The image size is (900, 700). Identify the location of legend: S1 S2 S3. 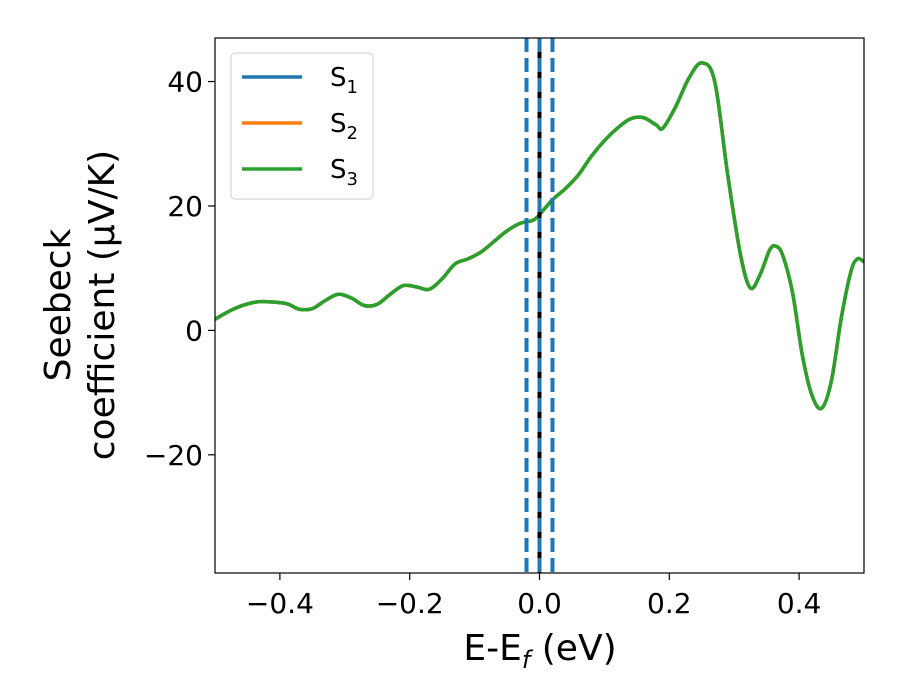
(302, 126).